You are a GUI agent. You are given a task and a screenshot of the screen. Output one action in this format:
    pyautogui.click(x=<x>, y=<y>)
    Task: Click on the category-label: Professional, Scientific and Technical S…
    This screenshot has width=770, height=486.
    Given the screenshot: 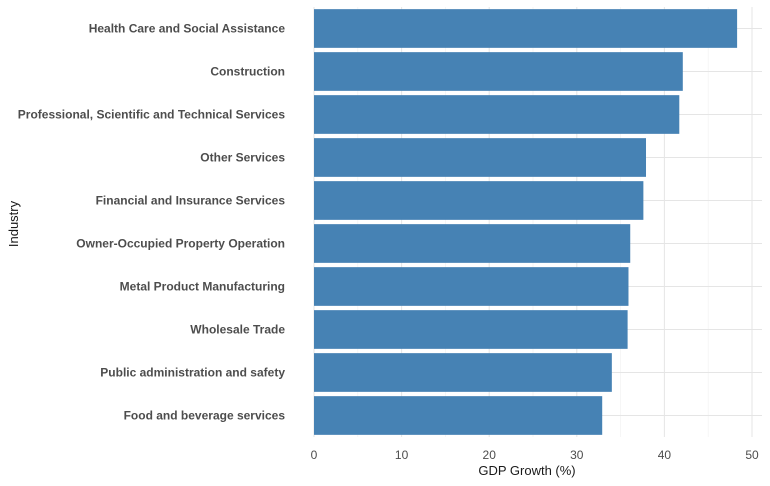 What is the action you would take?
    pyautogui.click(x=152, y=115)
    